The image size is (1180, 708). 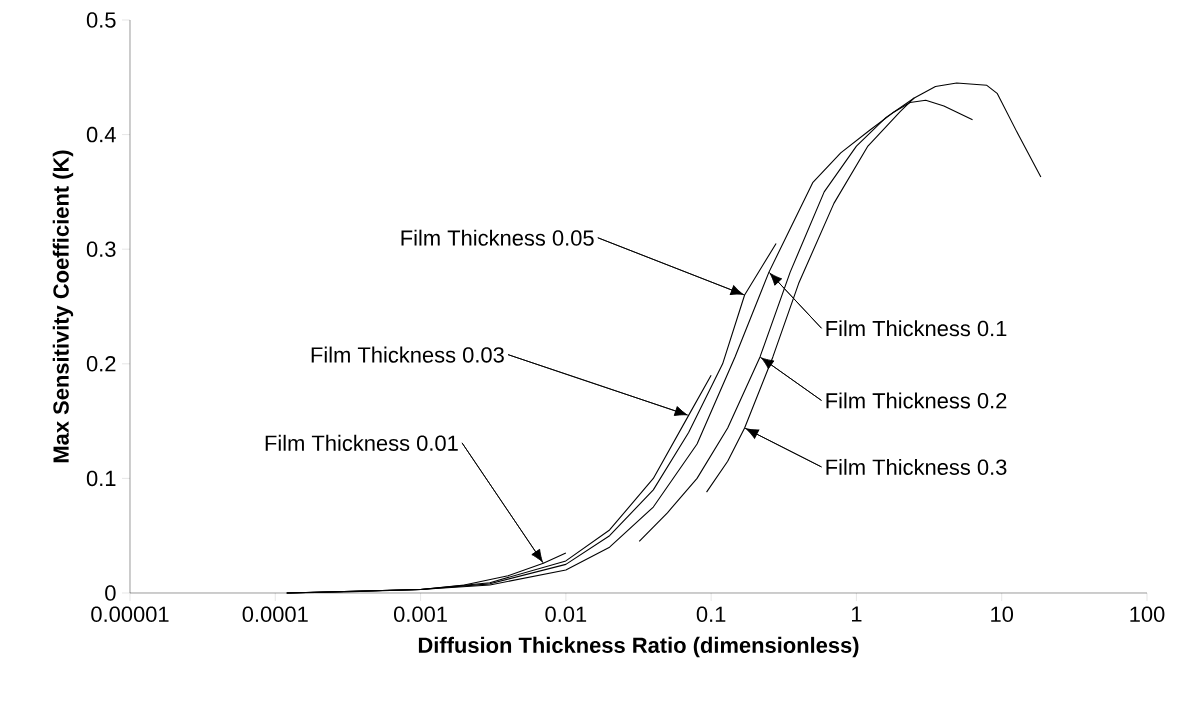 I want to click on x-tick-label: 0.0001, so click(x=275, y=614).